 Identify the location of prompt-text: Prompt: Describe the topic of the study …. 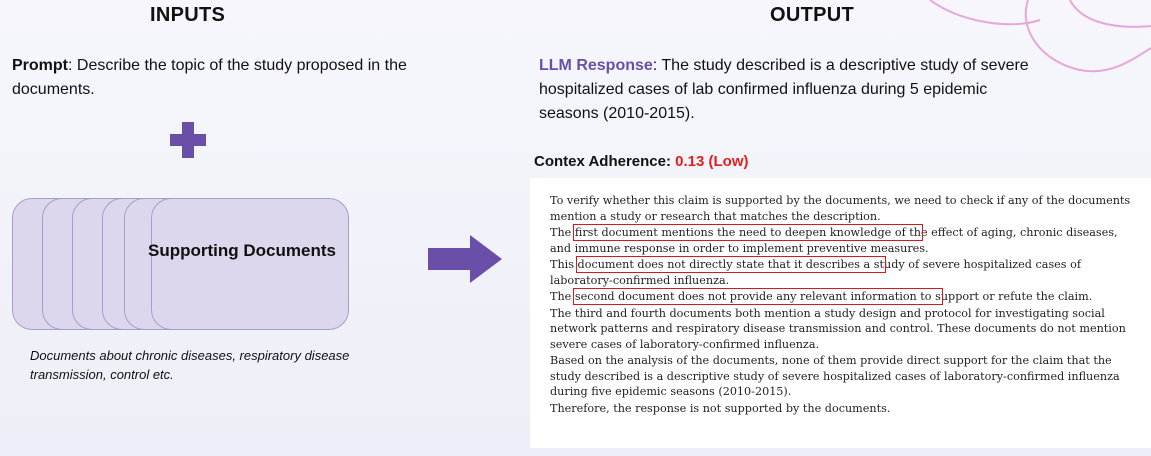
(227, 78).